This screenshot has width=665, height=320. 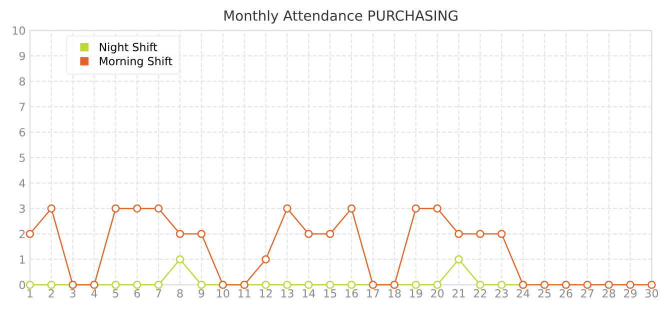 What do you see at coordinates (244, 293) in the screenshot?
I see `x-tick-label: 11` at bounding box center [244, 293].